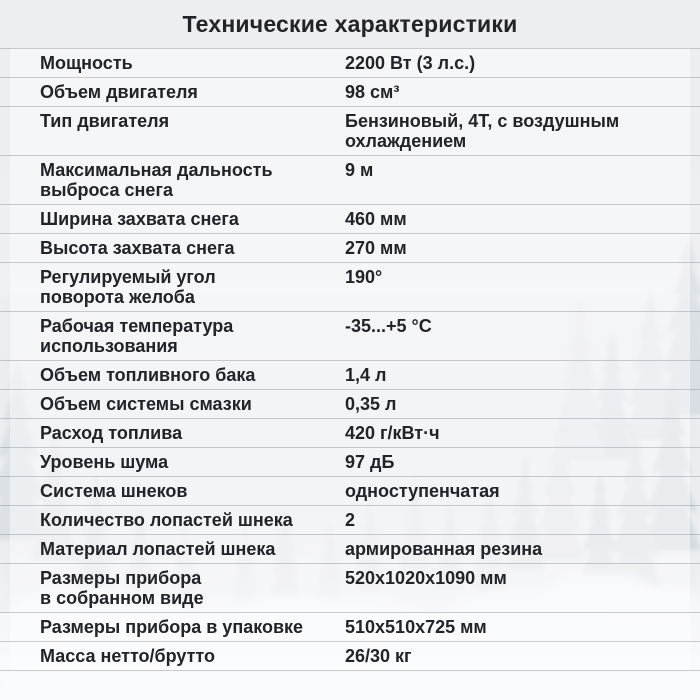 The image size is (700, 700). I want to click on spec-label: Объем топливного бака, so click(148, 375).